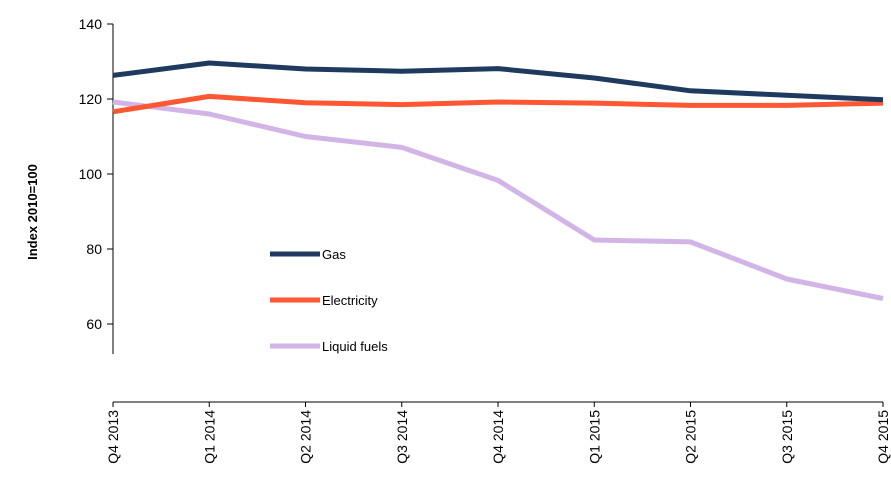 Image resolution: width=891 pixels, height=489 pixels. I want to click on y-tick-label: 80, so click(94, 249).